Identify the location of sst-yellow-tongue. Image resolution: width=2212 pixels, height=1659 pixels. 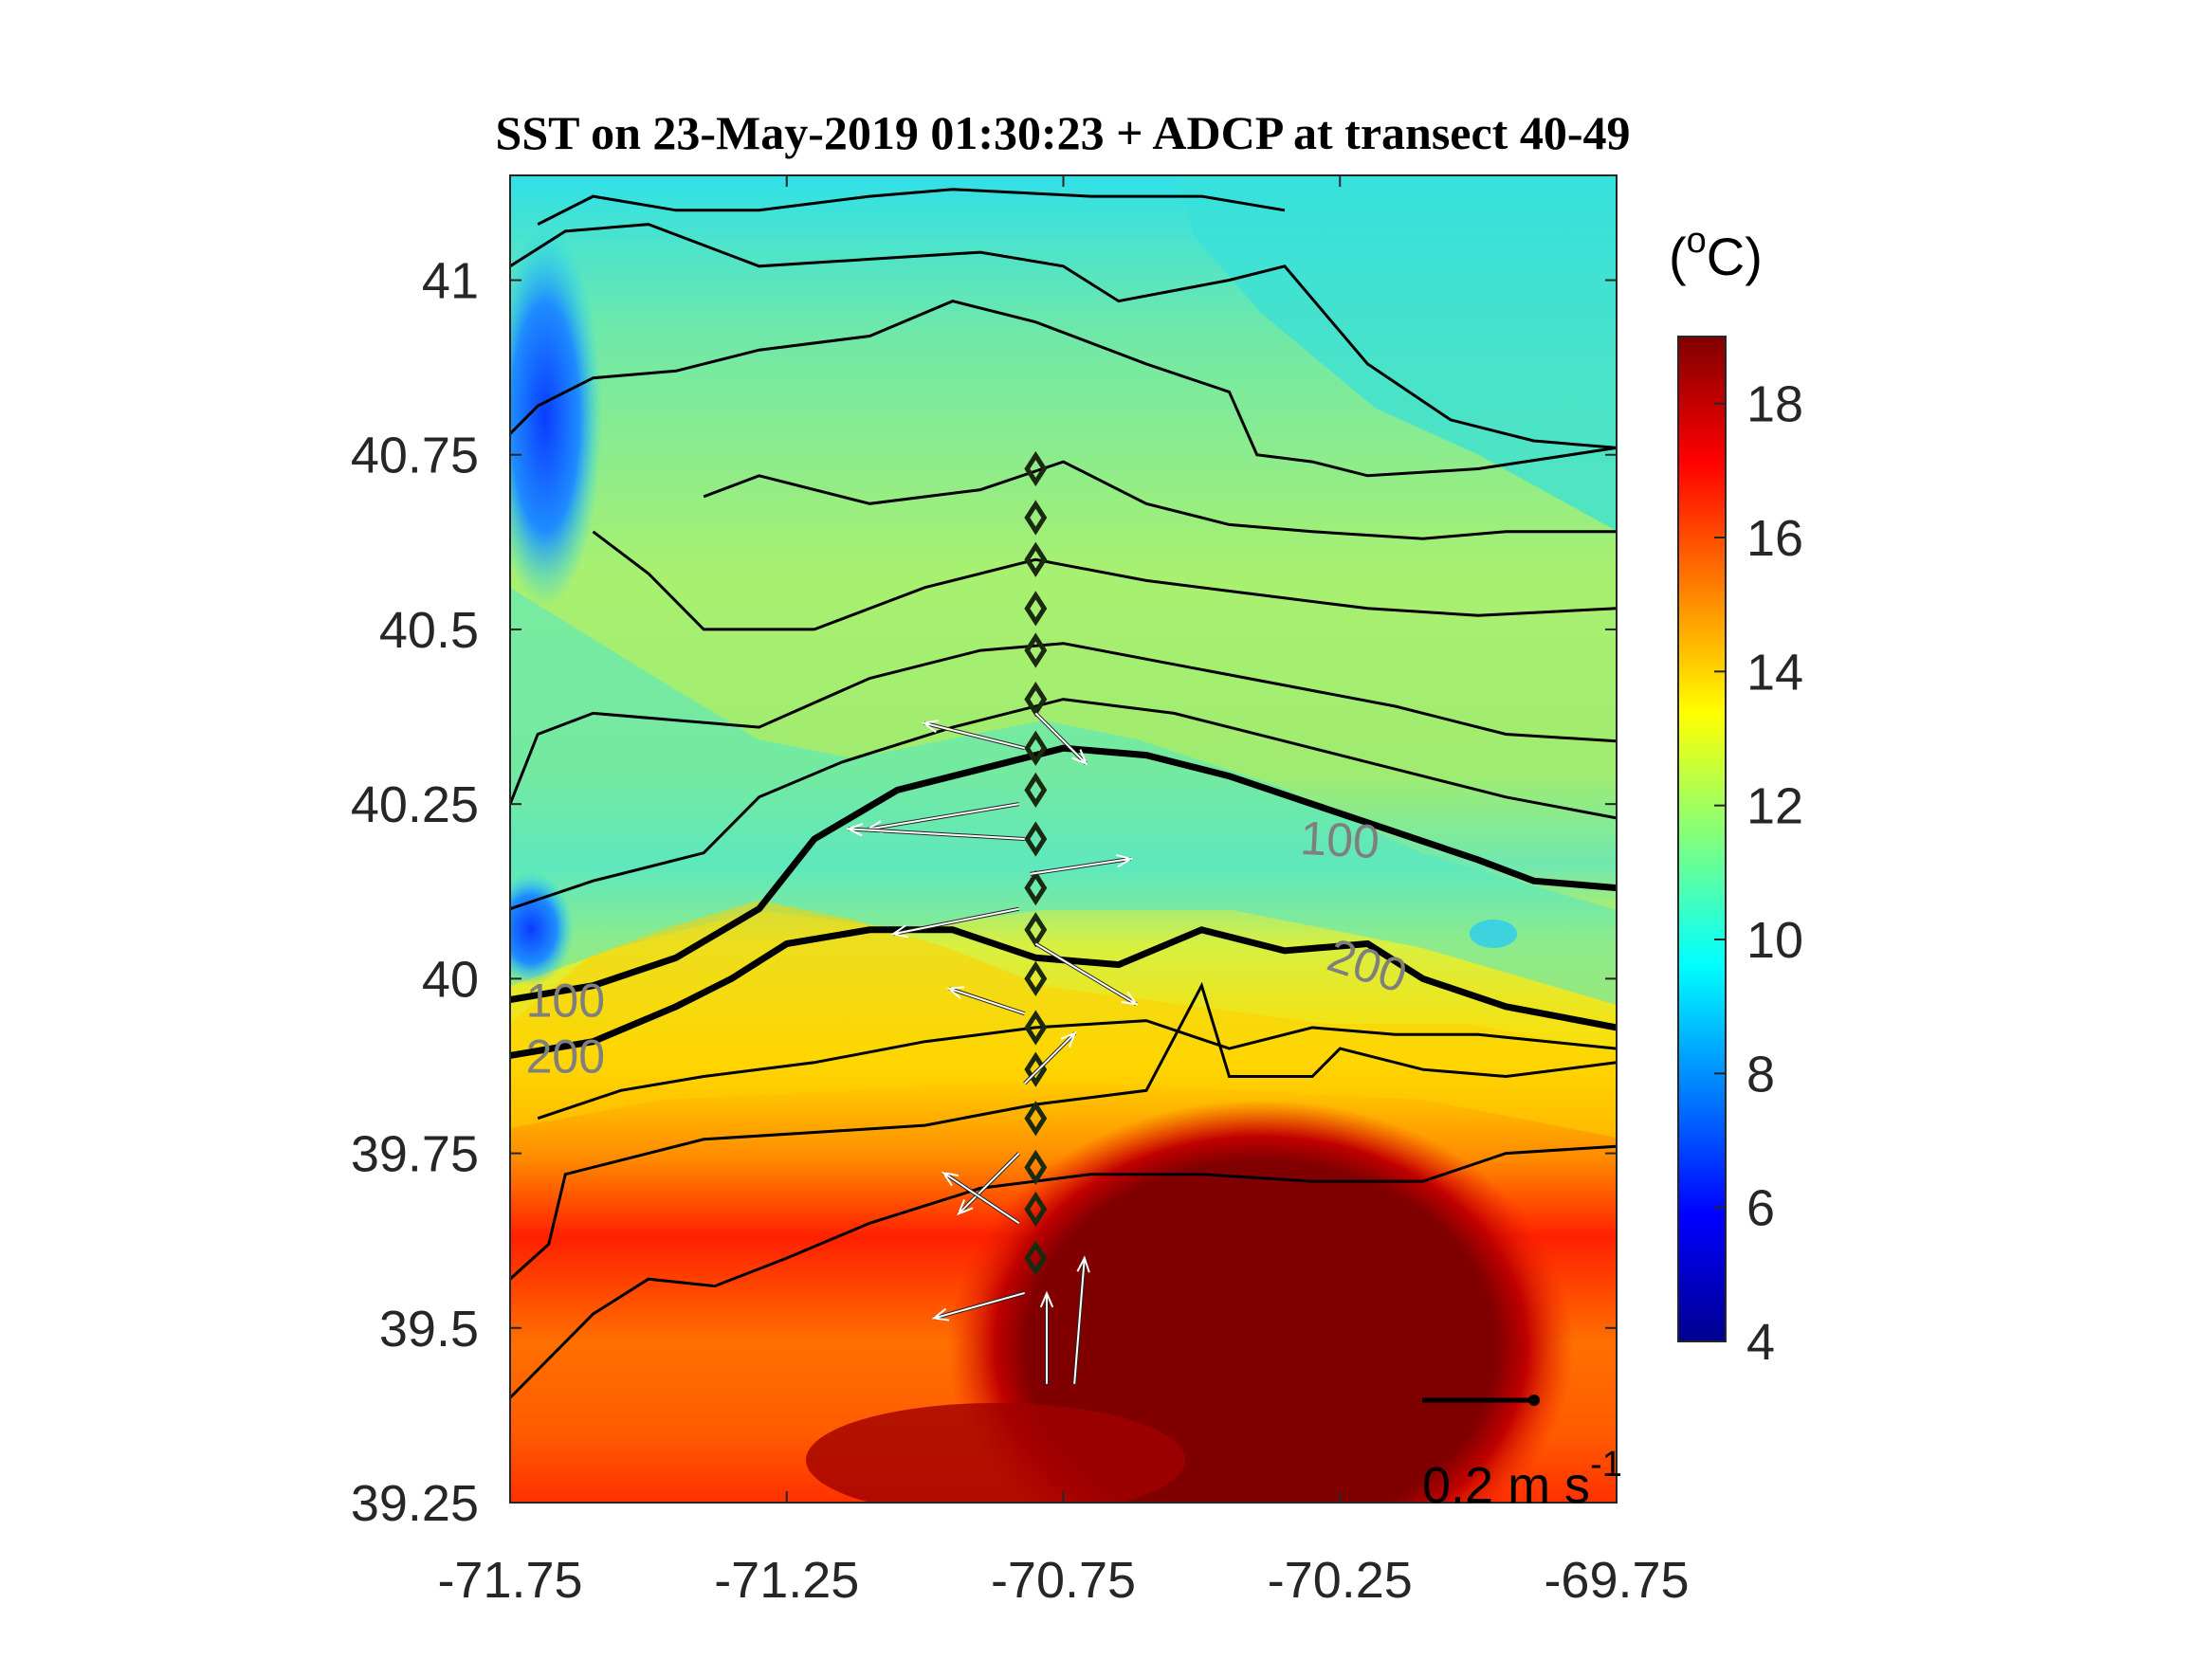
(1063, 1019).